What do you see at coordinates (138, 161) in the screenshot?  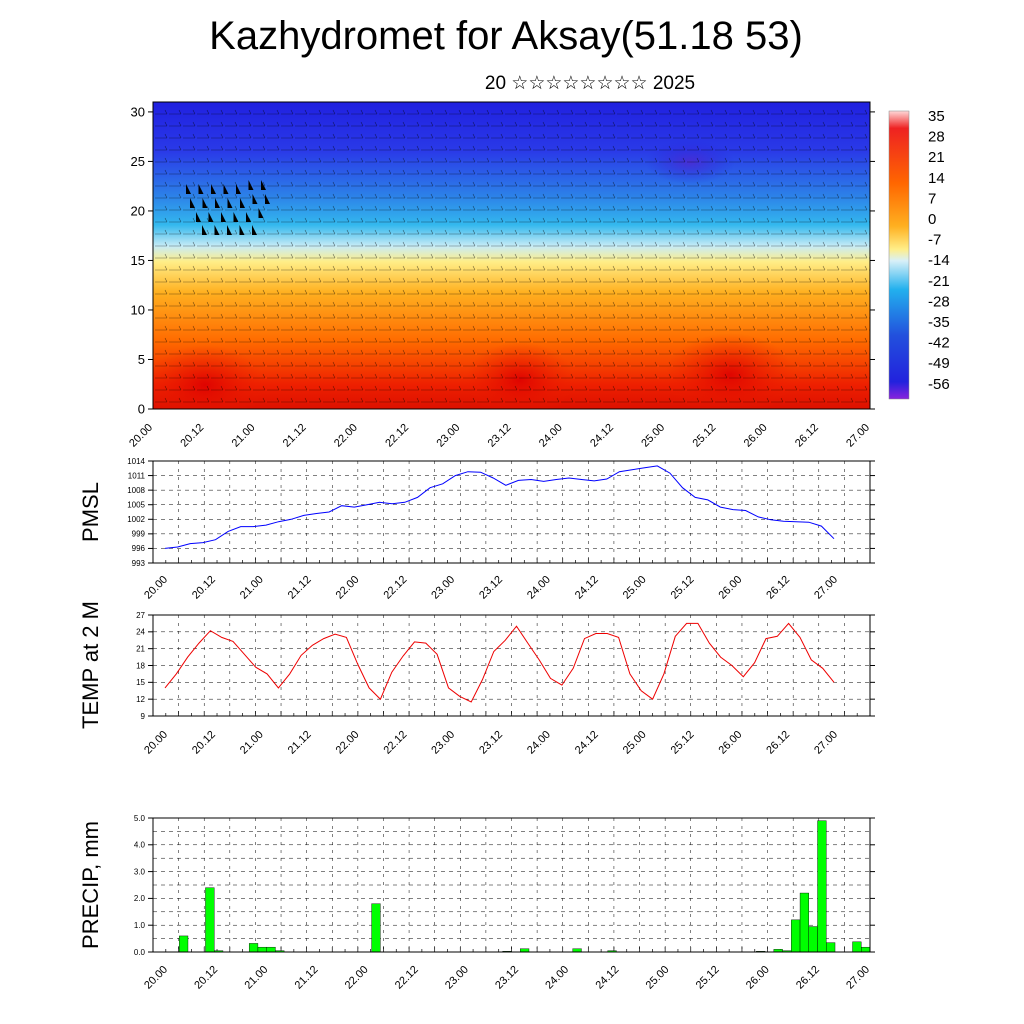 I see `heat-y-tick-label: 25` at bounding box center [138, 161].